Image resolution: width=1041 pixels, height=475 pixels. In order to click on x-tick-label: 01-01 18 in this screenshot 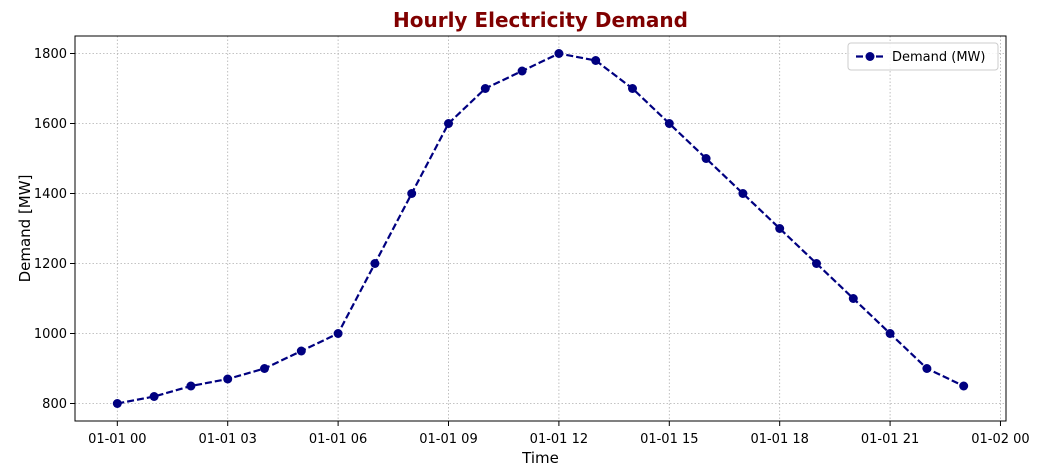, I will do `click(779, 439)`.